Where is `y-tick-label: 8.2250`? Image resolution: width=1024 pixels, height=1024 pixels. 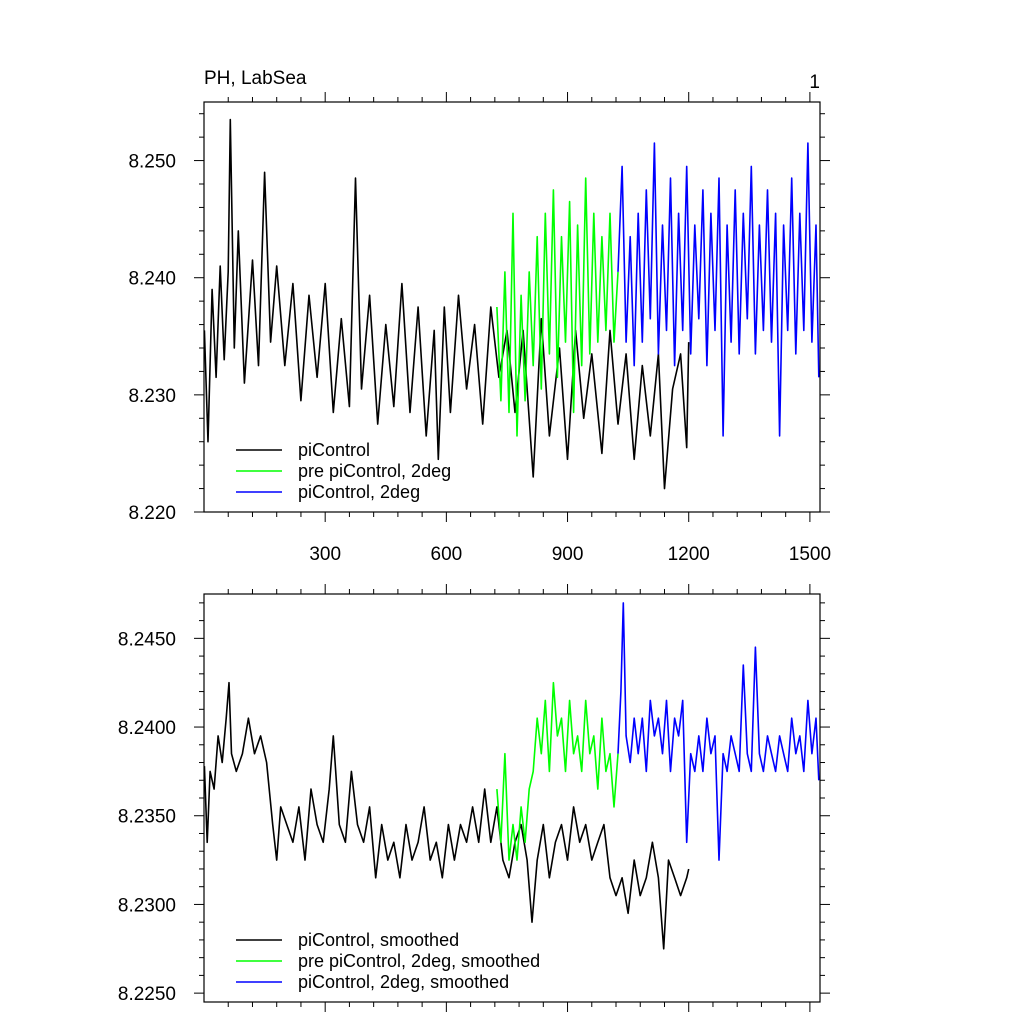
y-tick-label: 8.2250 is located at coordinates (147, 994).